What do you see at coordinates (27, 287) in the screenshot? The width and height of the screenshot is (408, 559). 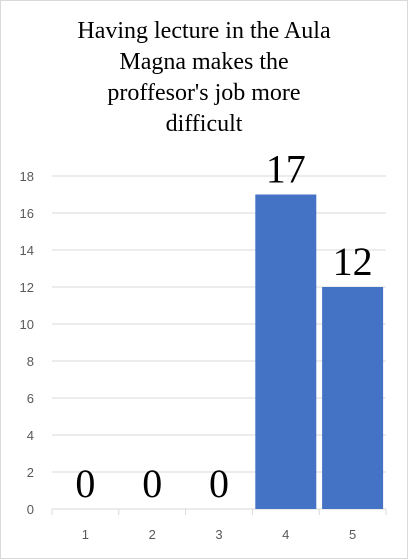 I see `y-tick-label: 12` at bounding box center [27, 287].